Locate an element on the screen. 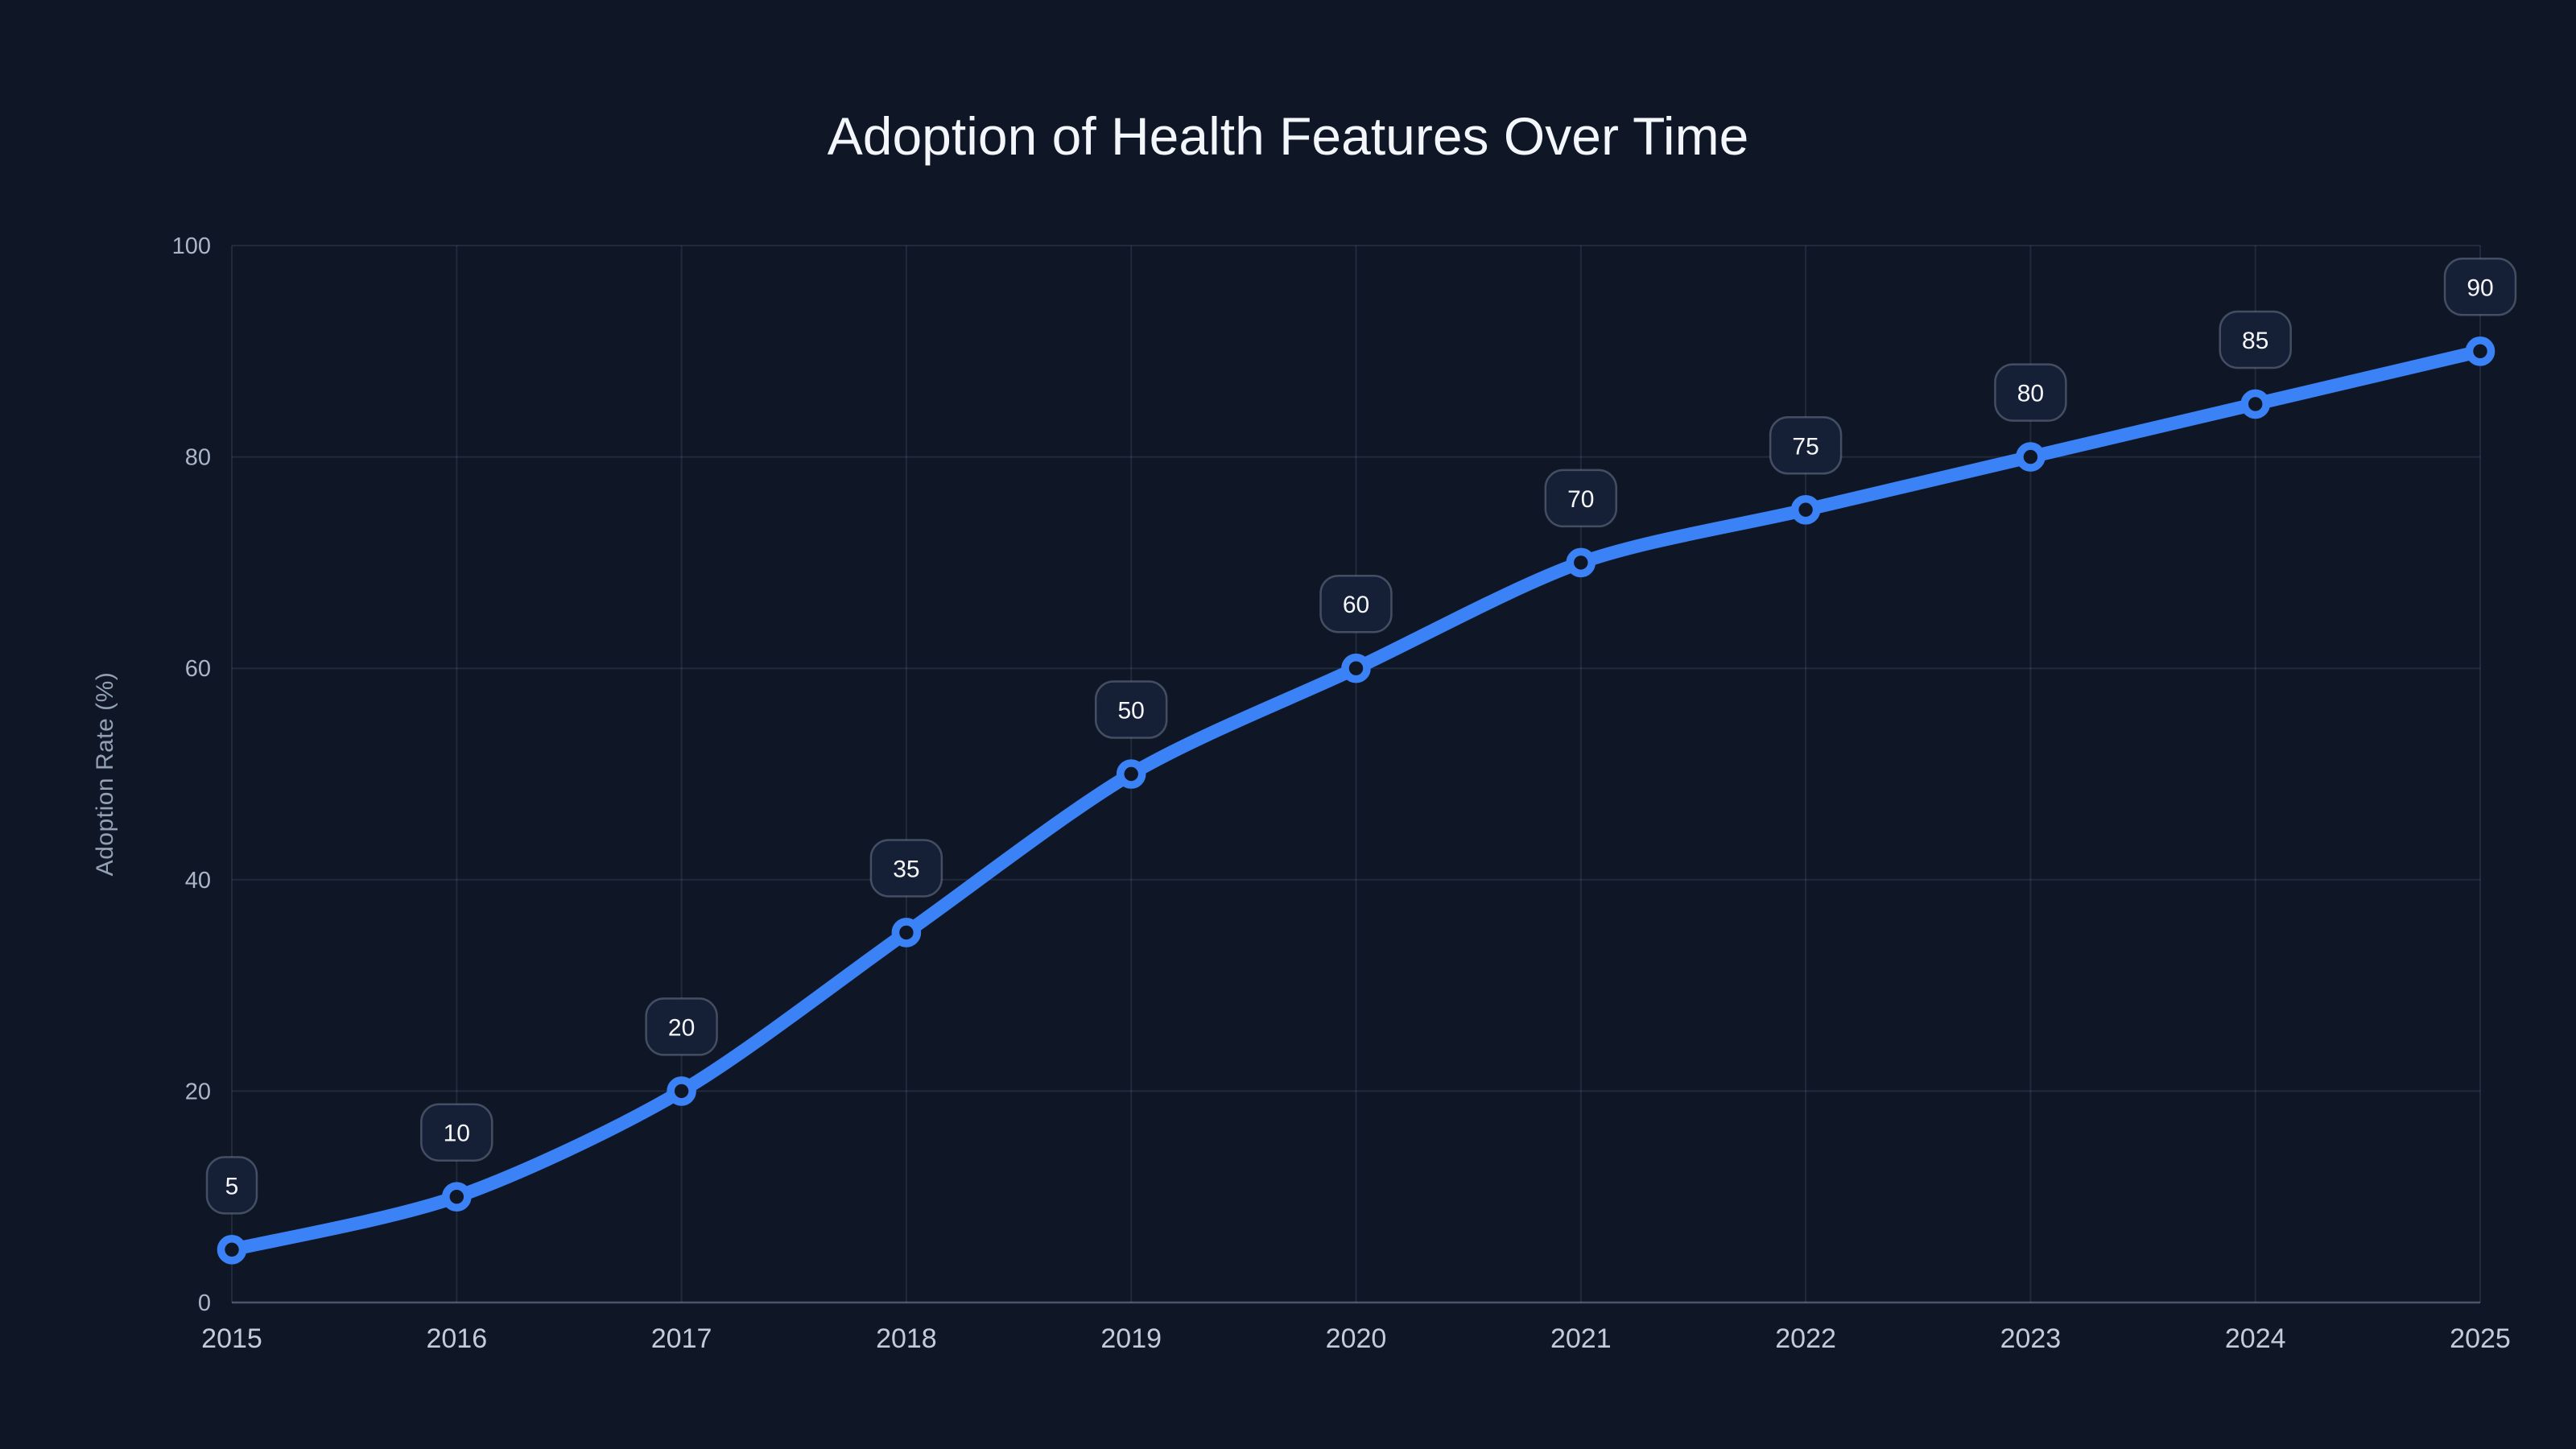 The image size is (2576, 1449). data-point-2025 is located at coordinates (2480, 351).